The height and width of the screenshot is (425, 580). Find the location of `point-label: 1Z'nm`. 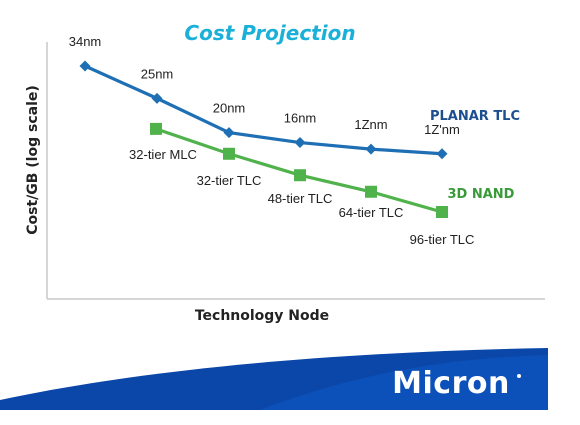

point-label: 1Z'nm is located at coordinates (442, 129).